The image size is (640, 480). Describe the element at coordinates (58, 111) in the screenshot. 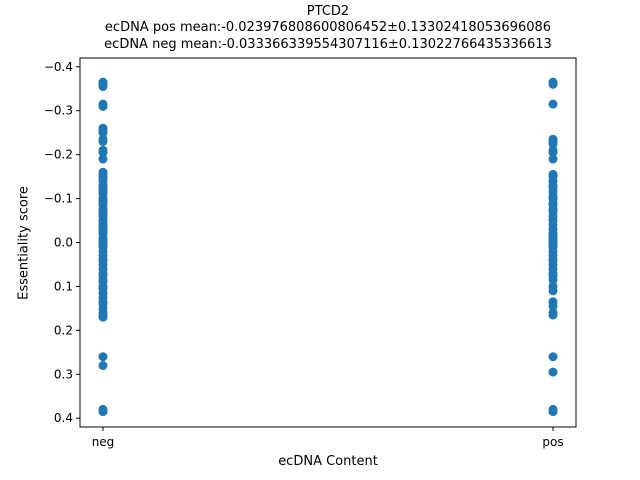

I see `y-tick-label: −0.3` at that location.